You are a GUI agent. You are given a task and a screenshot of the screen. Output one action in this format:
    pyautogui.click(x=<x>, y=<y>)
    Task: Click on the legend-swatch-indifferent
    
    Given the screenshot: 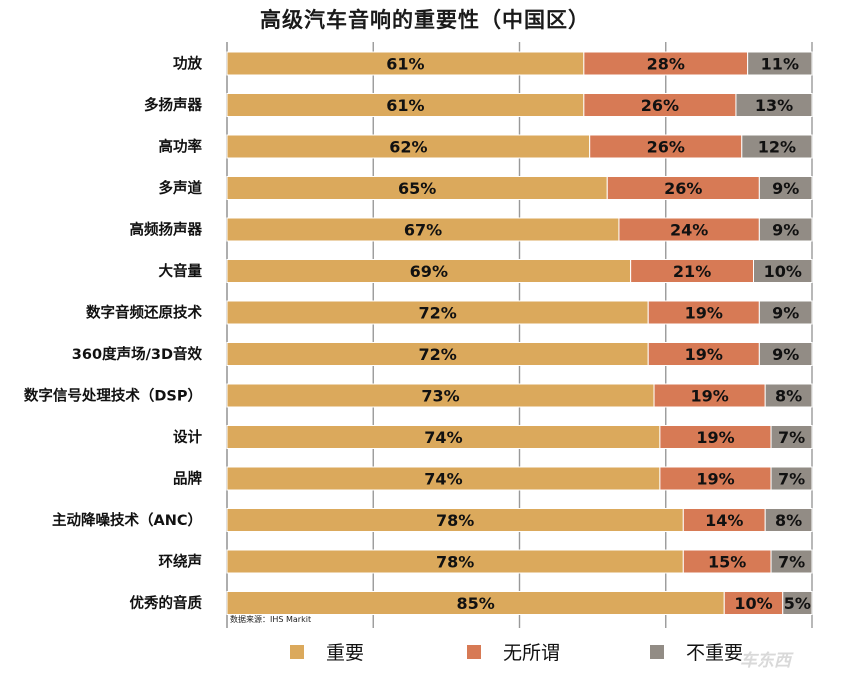 What is the action you would take?
    pyautogui.click(x=474, y=651)
    